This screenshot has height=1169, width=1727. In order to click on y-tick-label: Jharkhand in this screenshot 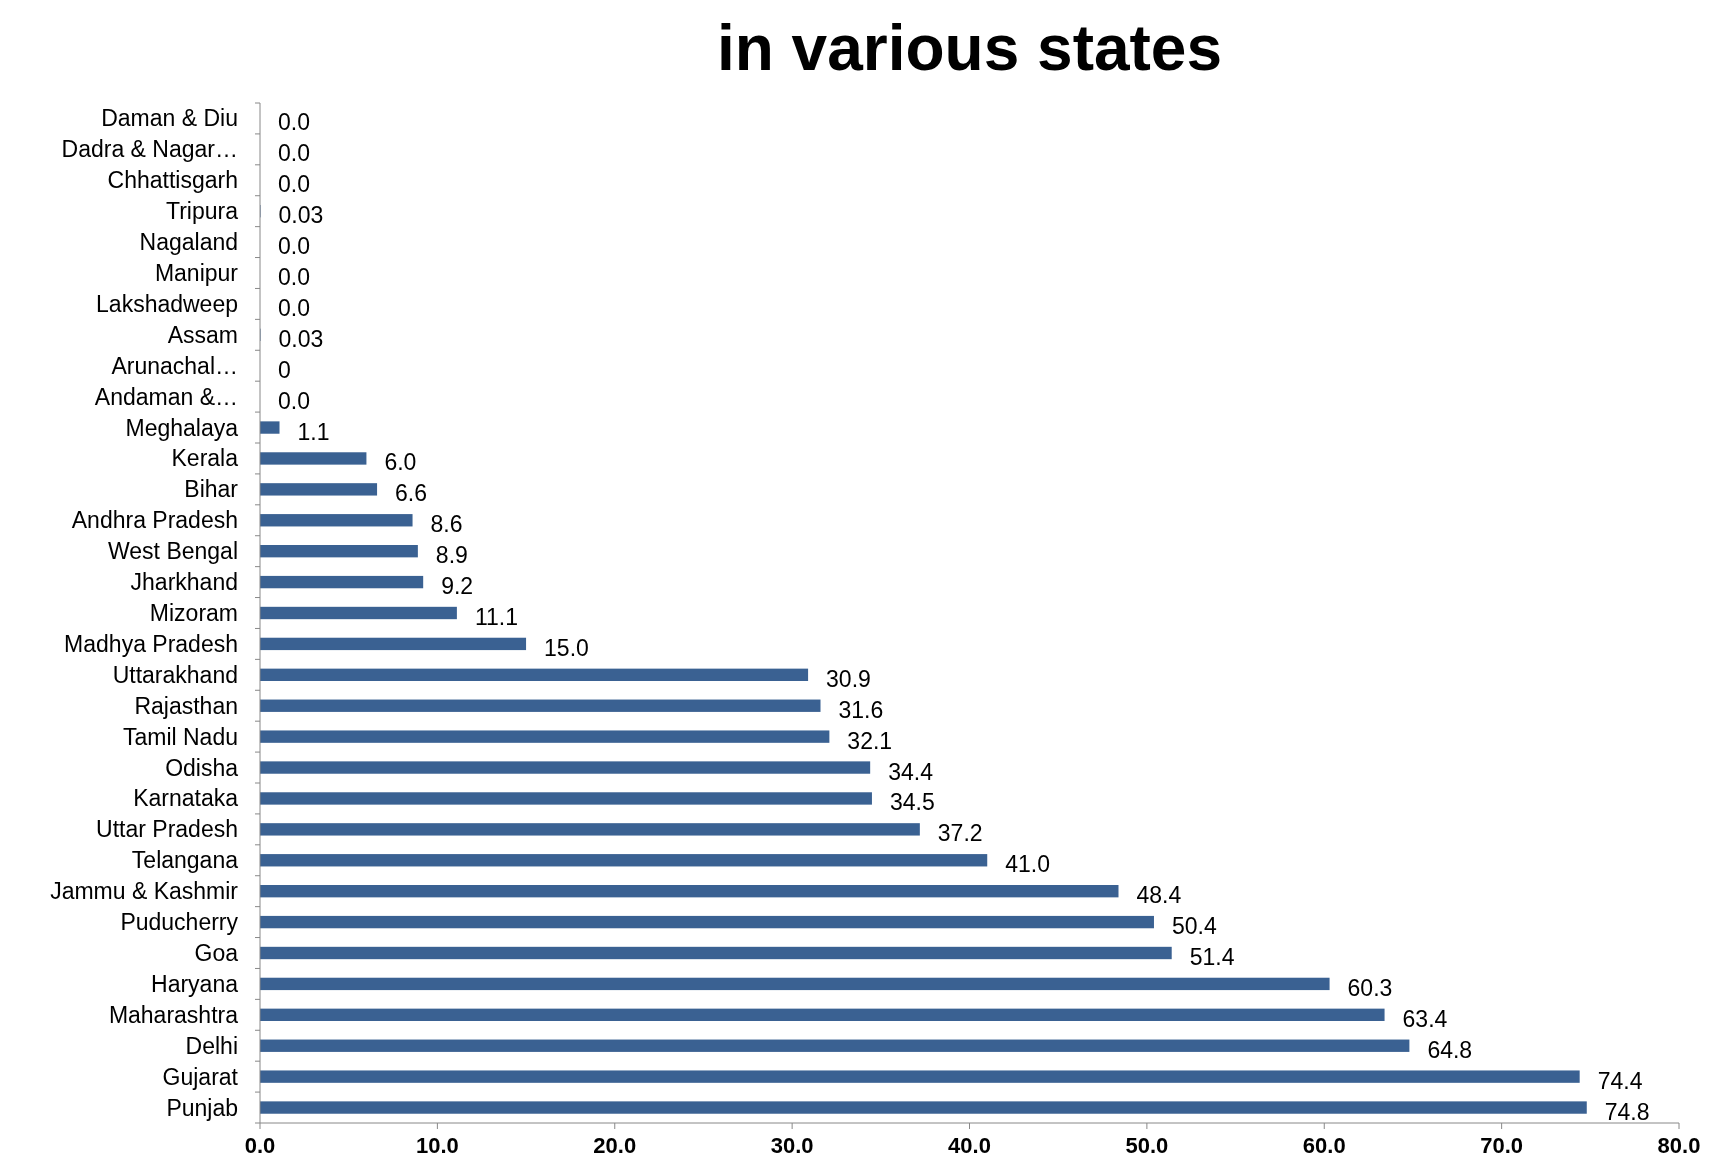, I will do `click(184, 582)`.